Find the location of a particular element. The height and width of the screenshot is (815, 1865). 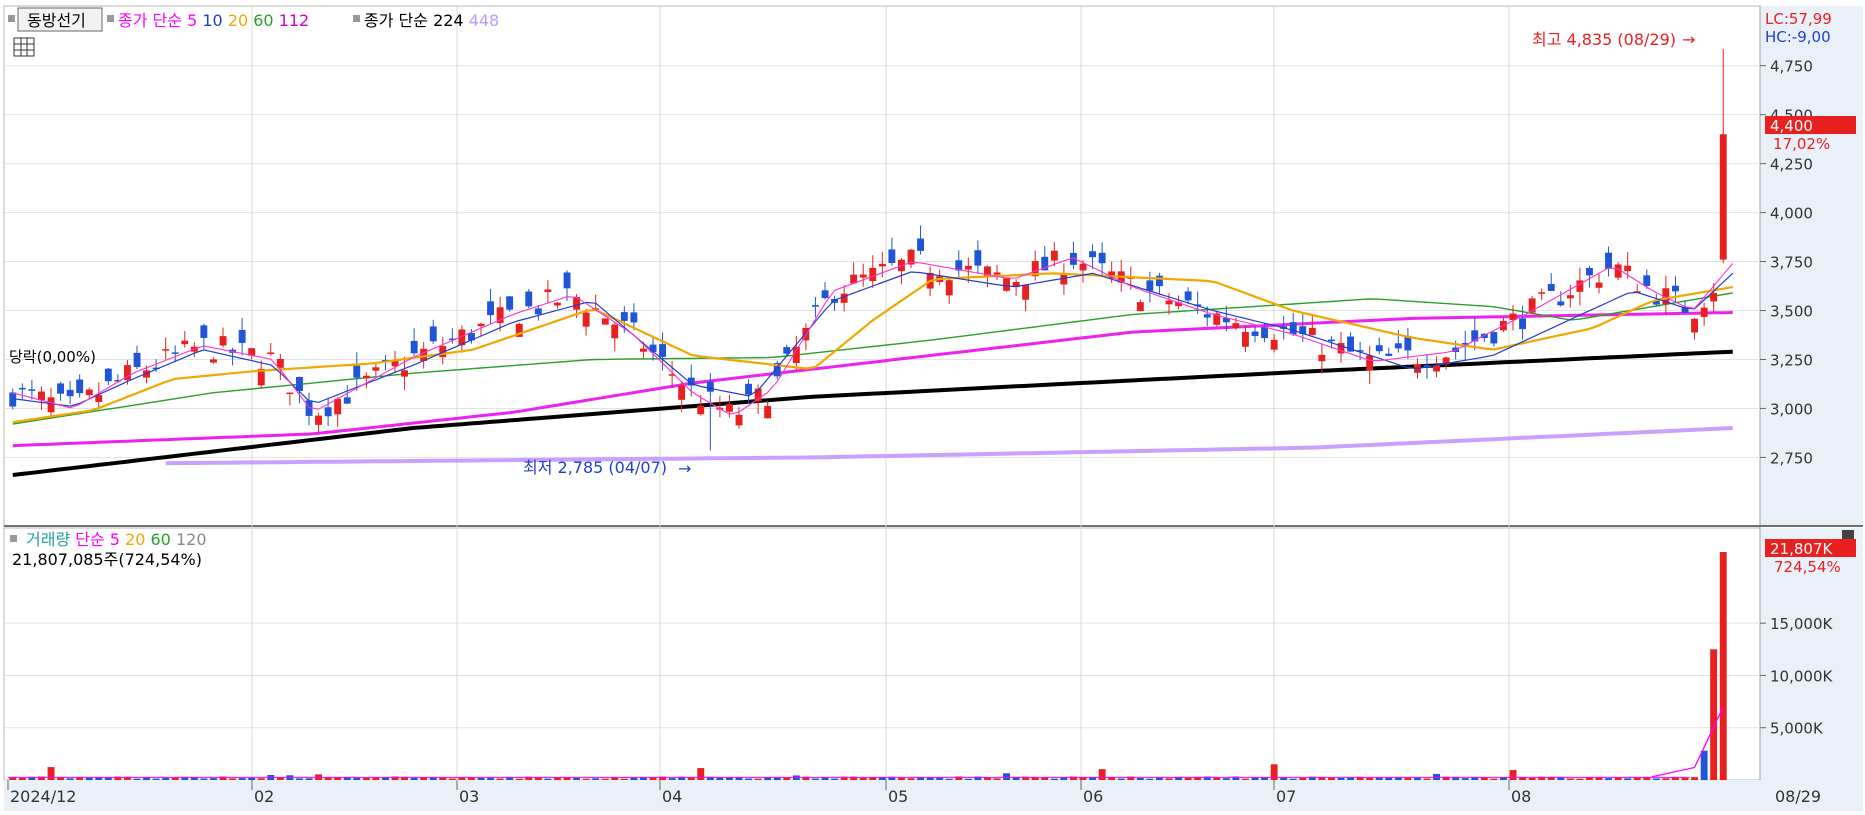

ma-legend-prefix: 종가 단순 is located at coordinates (152, 20).